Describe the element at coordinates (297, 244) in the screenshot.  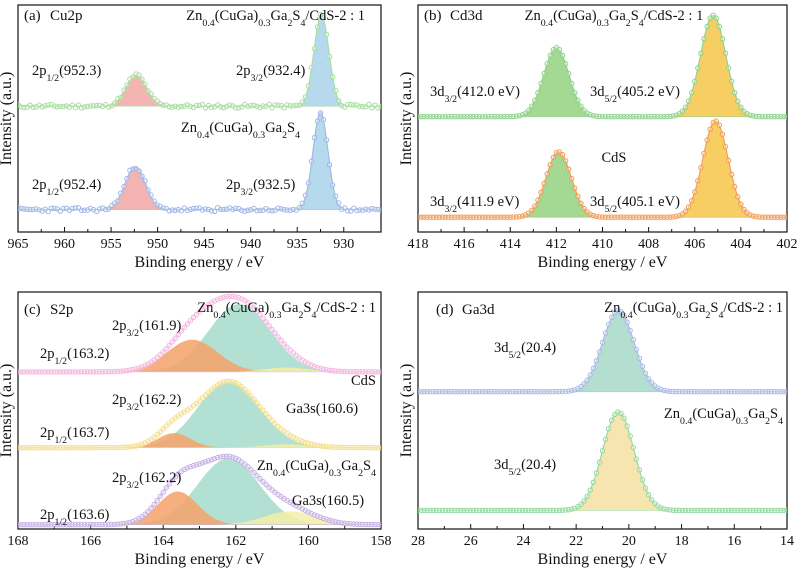
I see `x-tick-label: 935` at that location.